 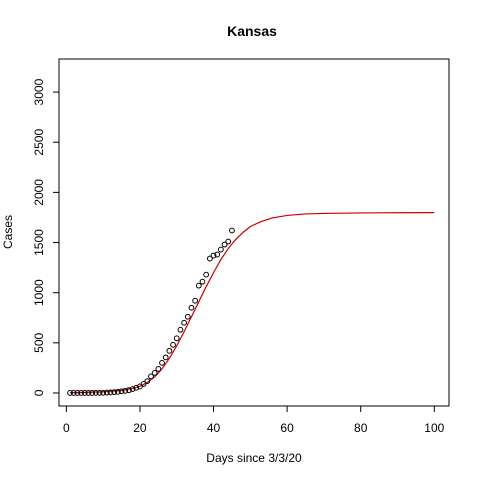 What do you see at coordinates (434, 428) in the screenshot?
I see `x-tick-label: 100` at bounding box center [434, 428].